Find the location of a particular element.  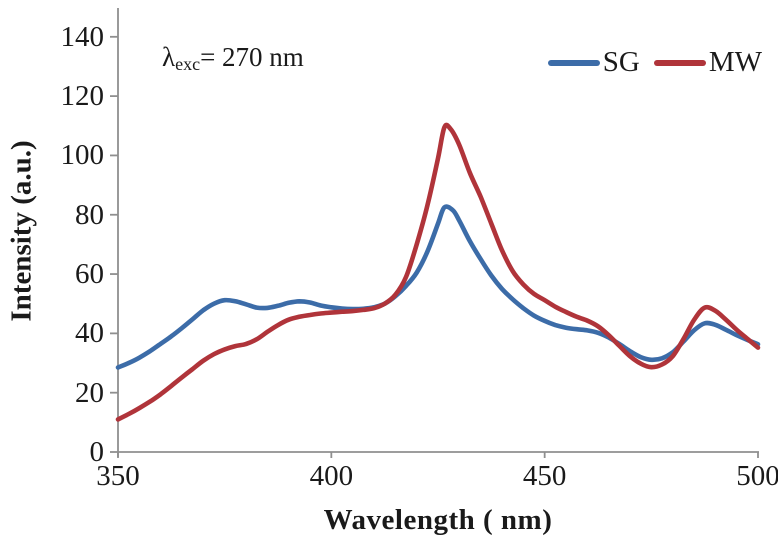

lambda-symbol: λ is located at coordinates (169, 57).